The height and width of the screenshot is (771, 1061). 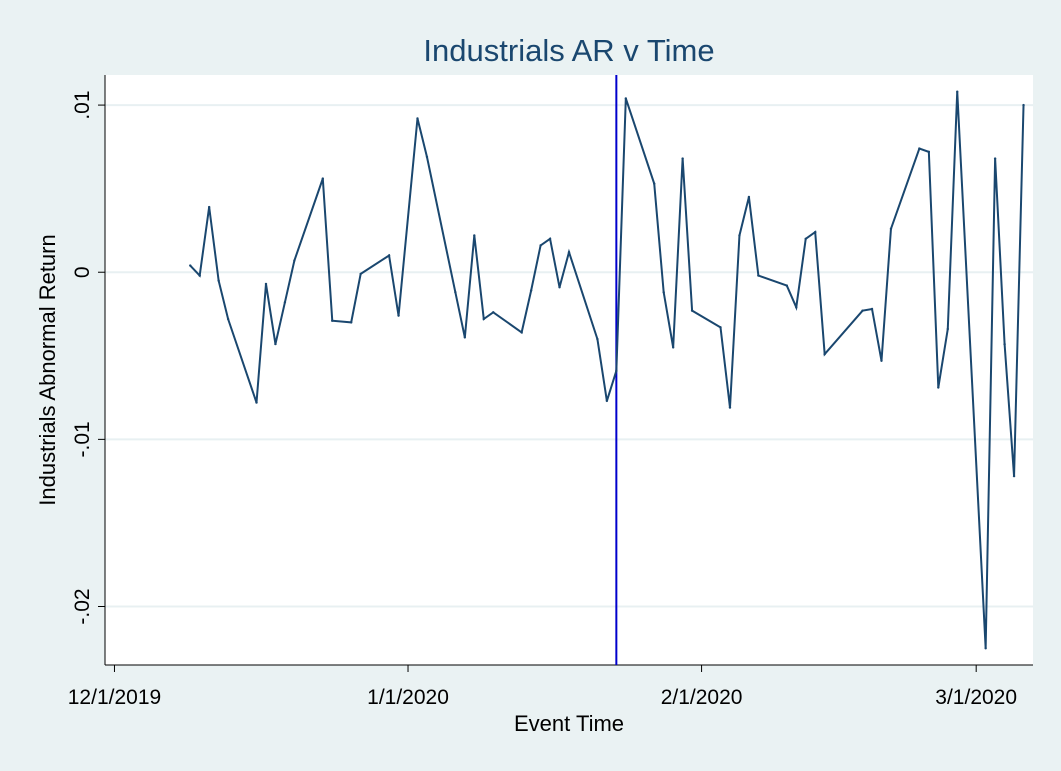 I want to click on y-tick-label: -.01, so click(x=82, y=439).